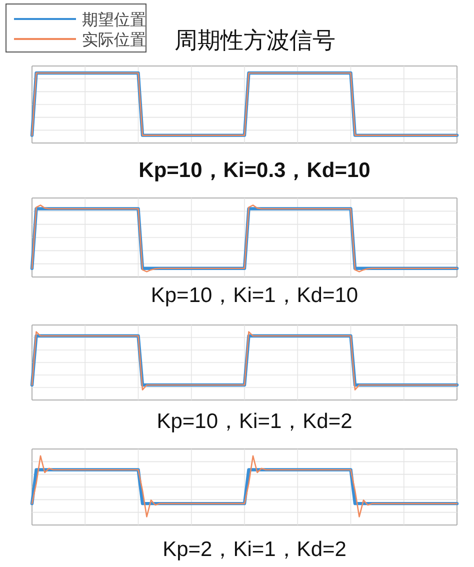 The height and width of the screenshot is (567, 474). Describe the element at coordinates (254, 170) in the screenshot. I see `x-axis-title: Kp=10，Ki=0.3，Kd=10` at that location.